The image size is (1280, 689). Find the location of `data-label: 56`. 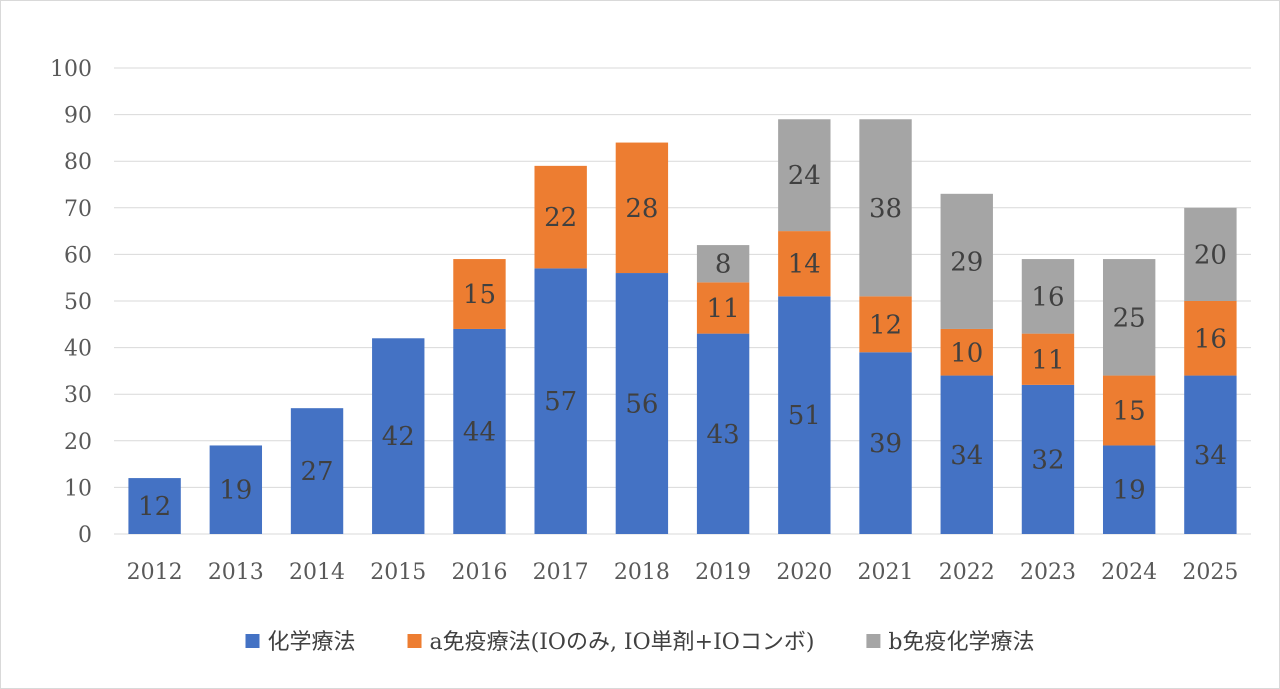

data-label: 56 is located at coordinates (641, 405).